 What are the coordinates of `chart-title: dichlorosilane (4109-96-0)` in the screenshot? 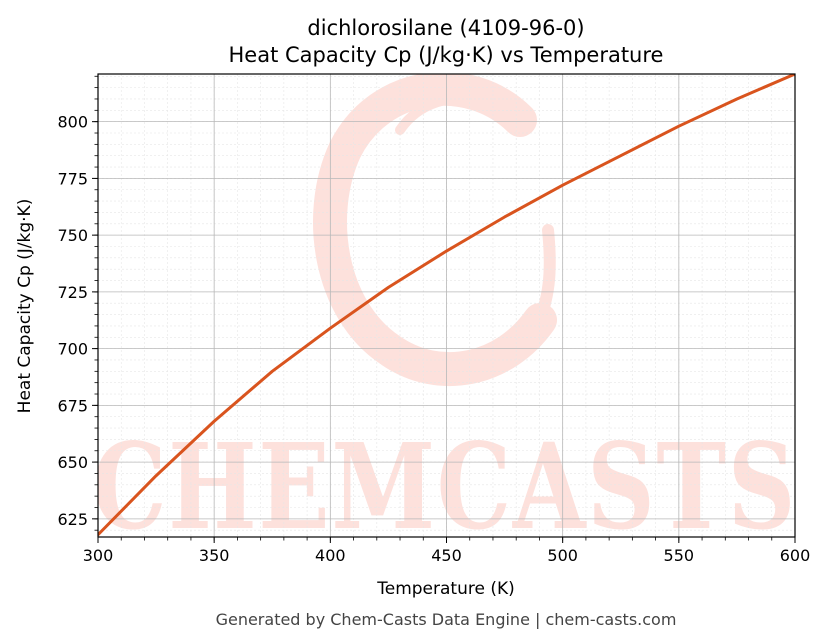 It's located at (445, 28).